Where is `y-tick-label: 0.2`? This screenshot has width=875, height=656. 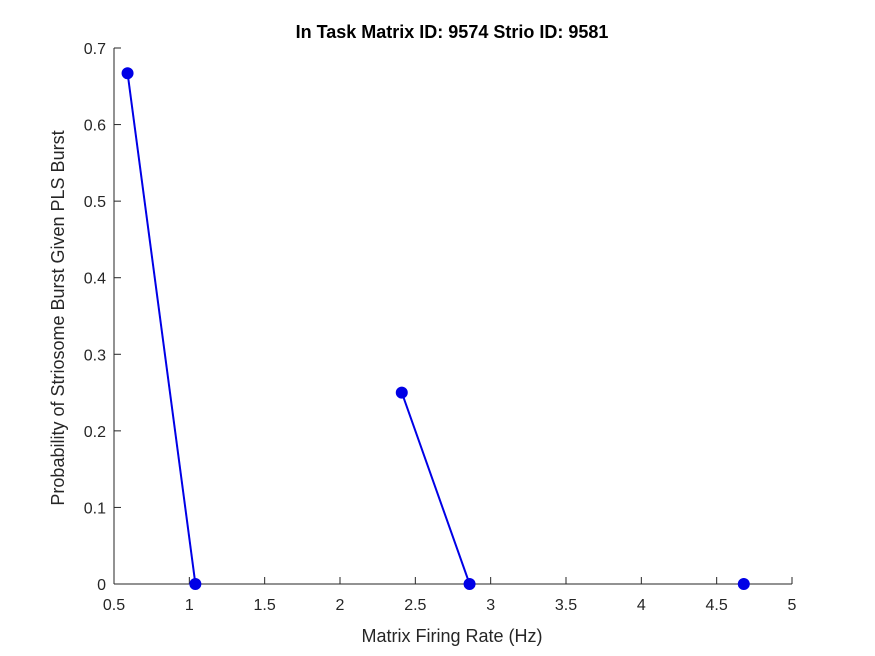 y-tick-label: 0.2 is located at coordinates (95, 432).